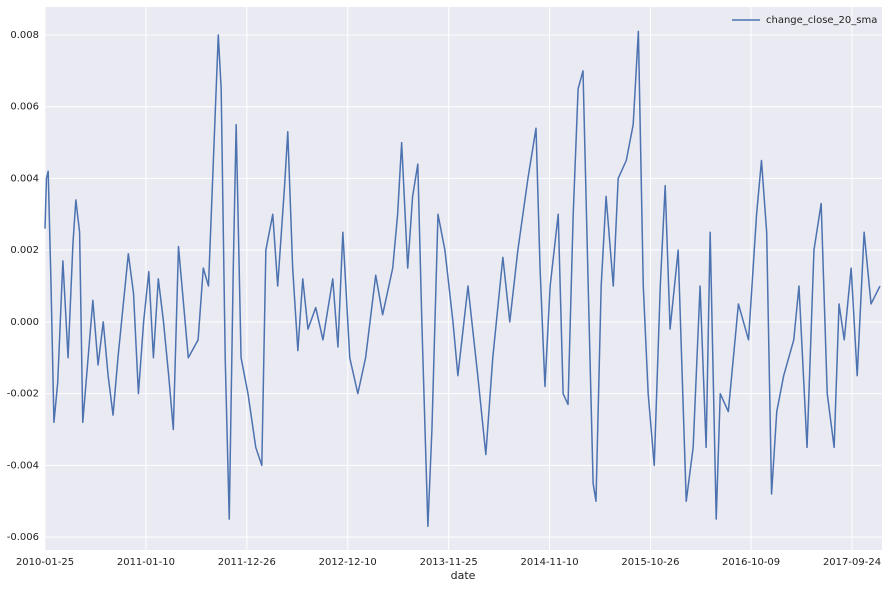  Describe the element at coordinates (751, 562) in the screenshot. I see `x-tick-label: 2016-10-09` at that location.